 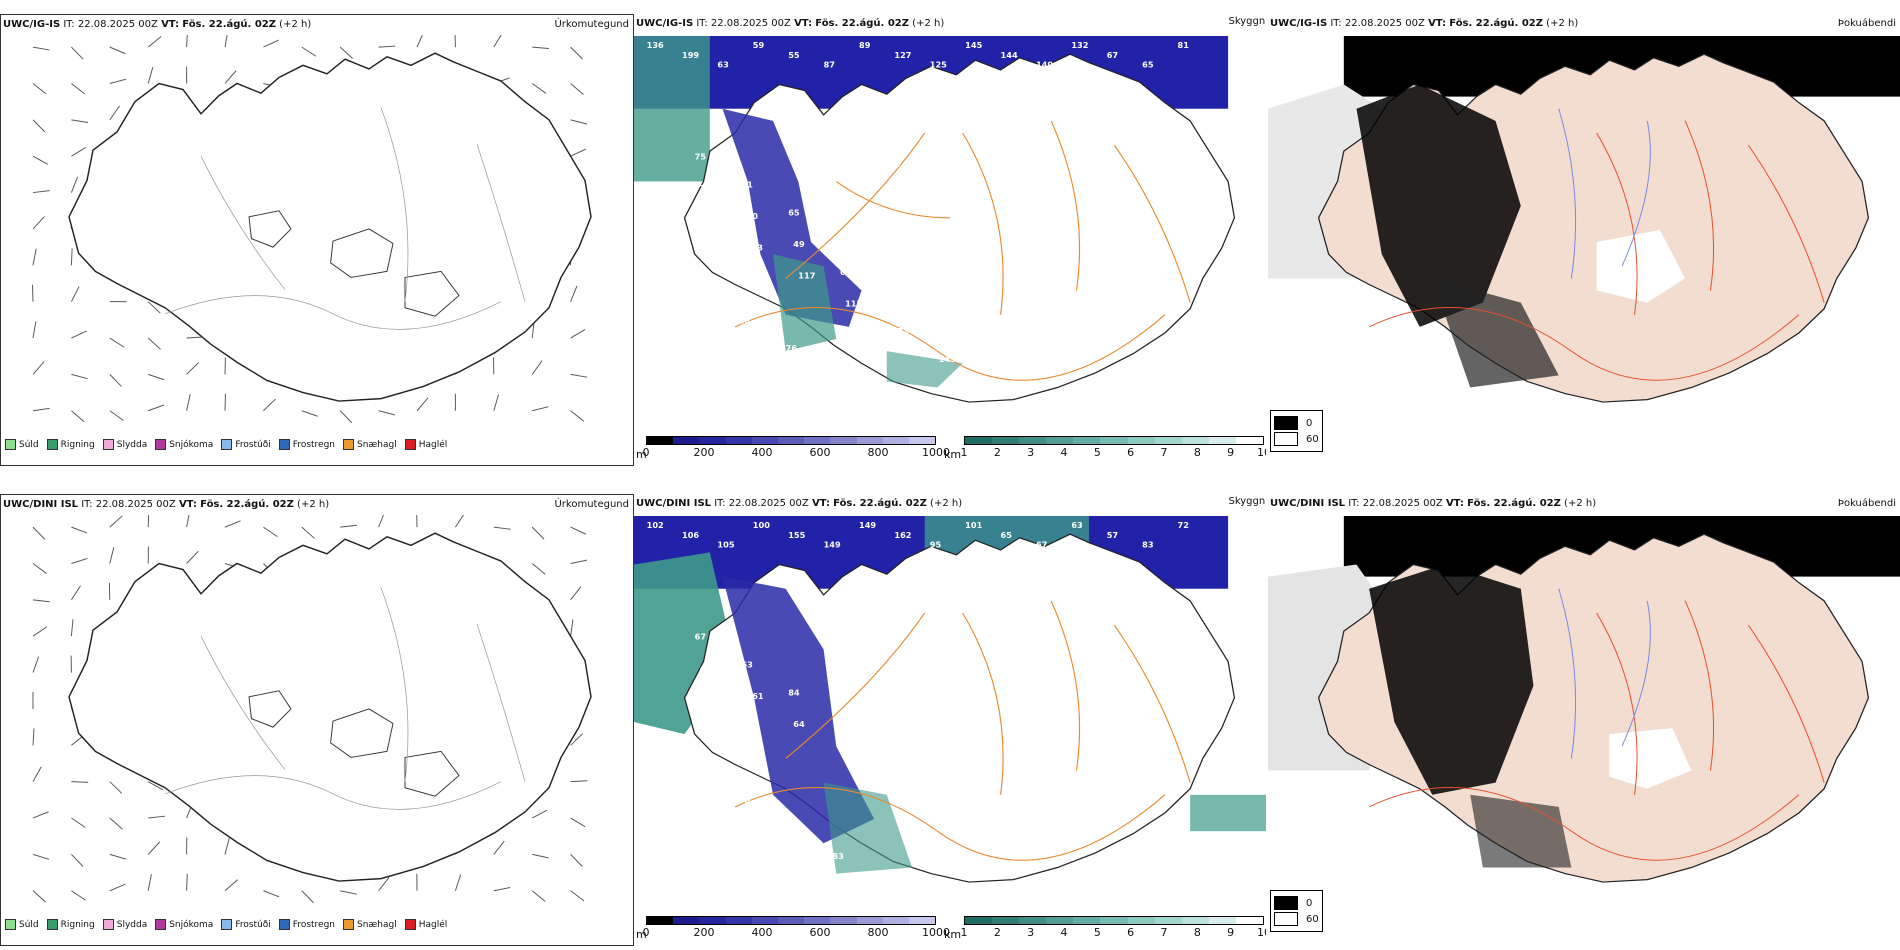 I want to click on ceiling-label: 64, so click(x=799, y=724).